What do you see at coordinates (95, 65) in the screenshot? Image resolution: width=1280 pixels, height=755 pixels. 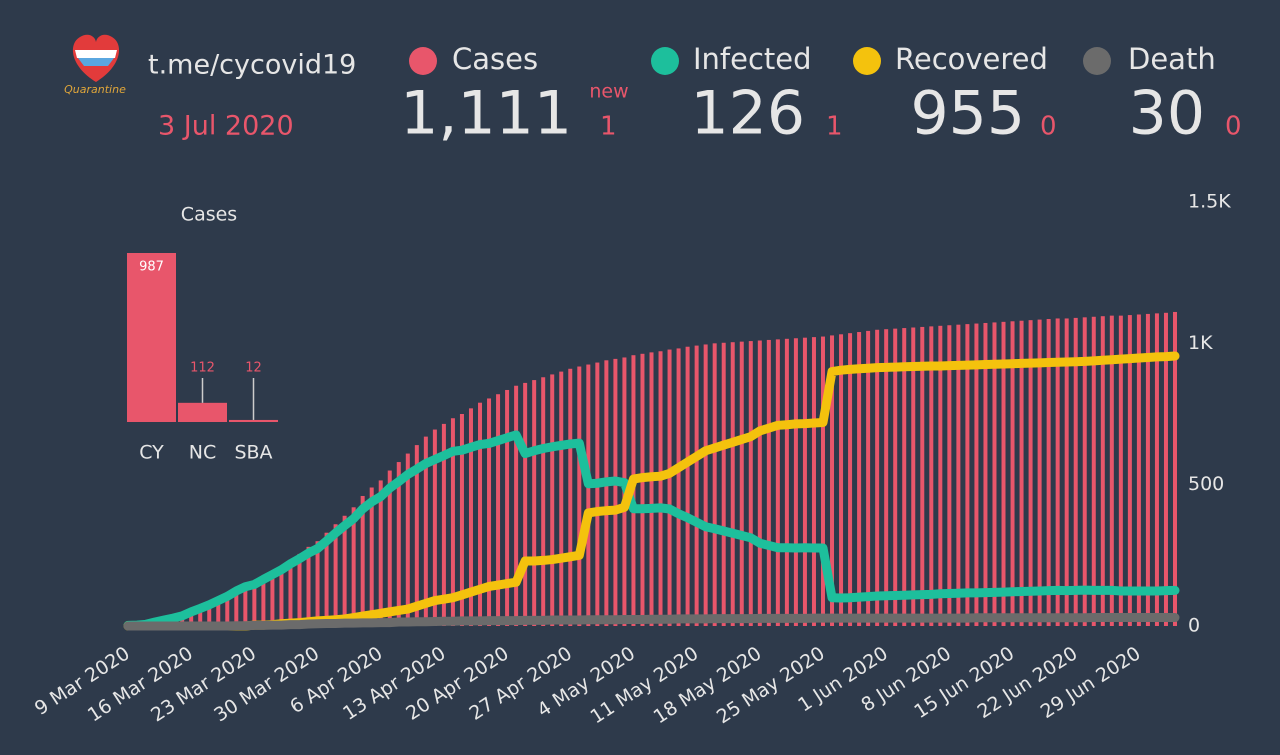 I see `logo: Quarantine` at bounding box center [95, 65].